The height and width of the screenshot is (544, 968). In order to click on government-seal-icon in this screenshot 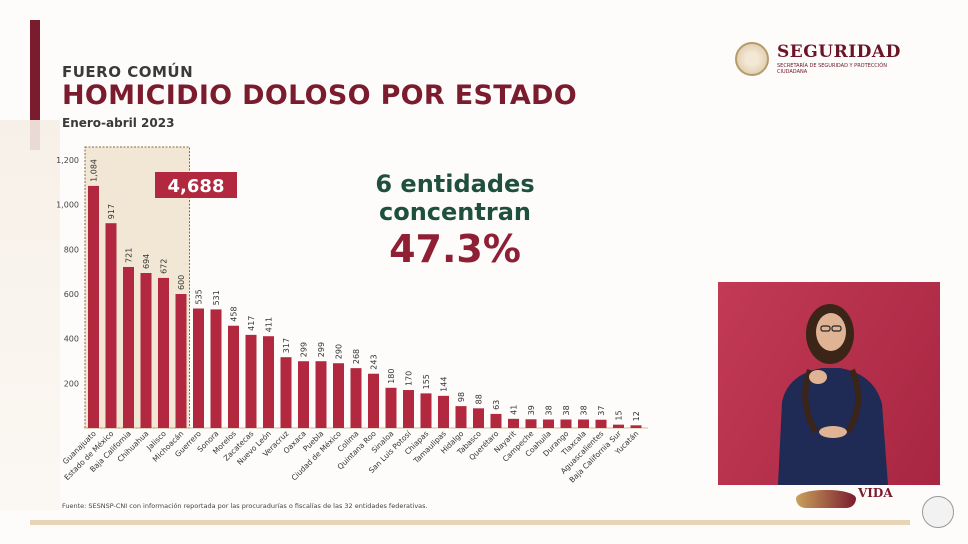, I will do `click(938, 512)`.